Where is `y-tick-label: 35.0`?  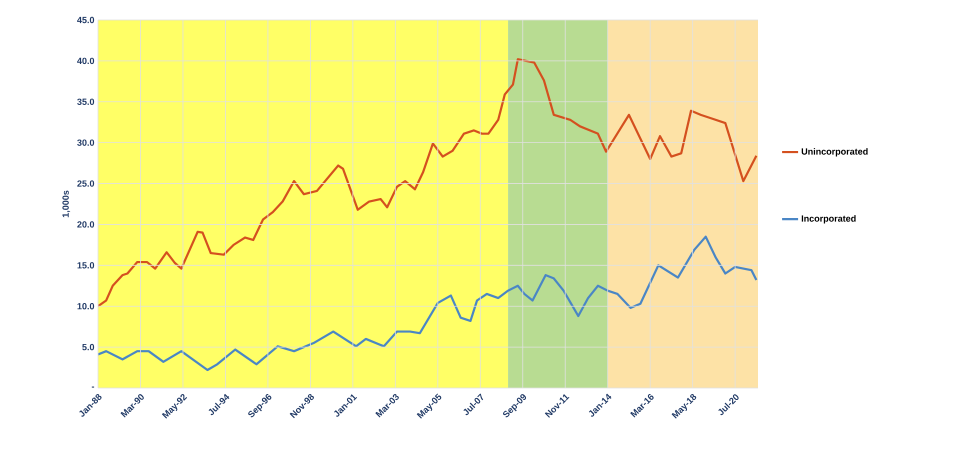 y-tick-label: 35.0 is located at coordinates (85, 101).